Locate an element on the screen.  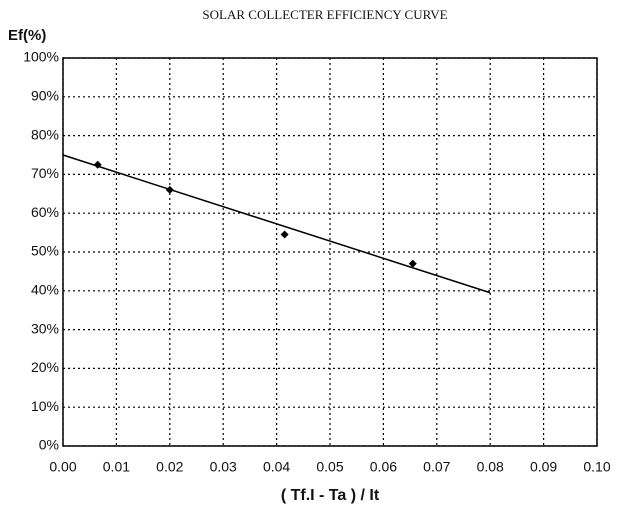
x-tick-label: 0.06 is located at coordinates (383, 467).